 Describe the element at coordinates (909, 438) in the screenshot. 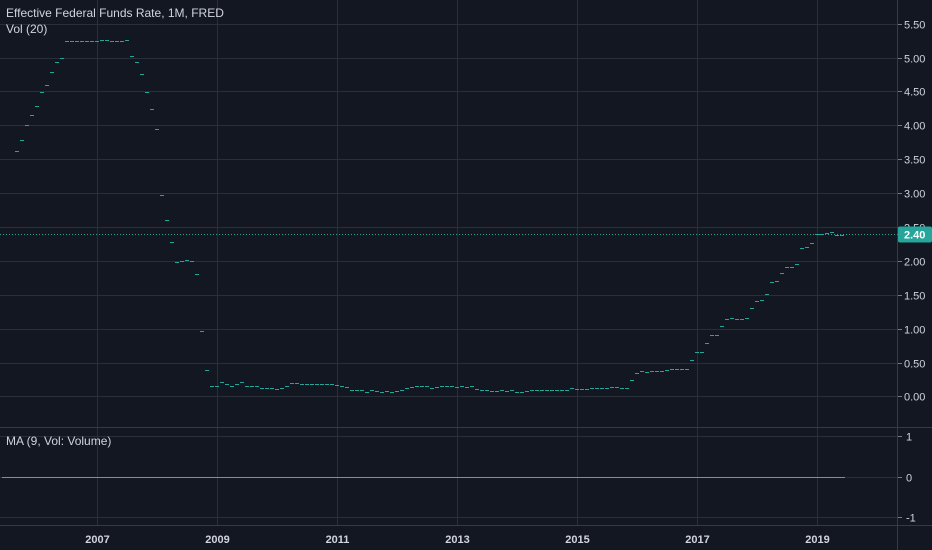

I see `y-tick-label: 1` at that location.